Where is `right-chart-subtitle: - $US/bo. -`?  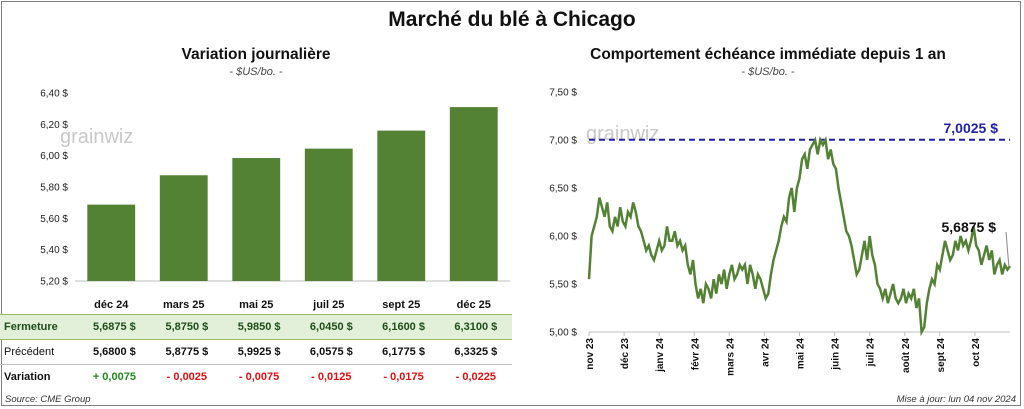 right-chart-subtitle: - $US/bo. - is located at coordinates (768, 72).